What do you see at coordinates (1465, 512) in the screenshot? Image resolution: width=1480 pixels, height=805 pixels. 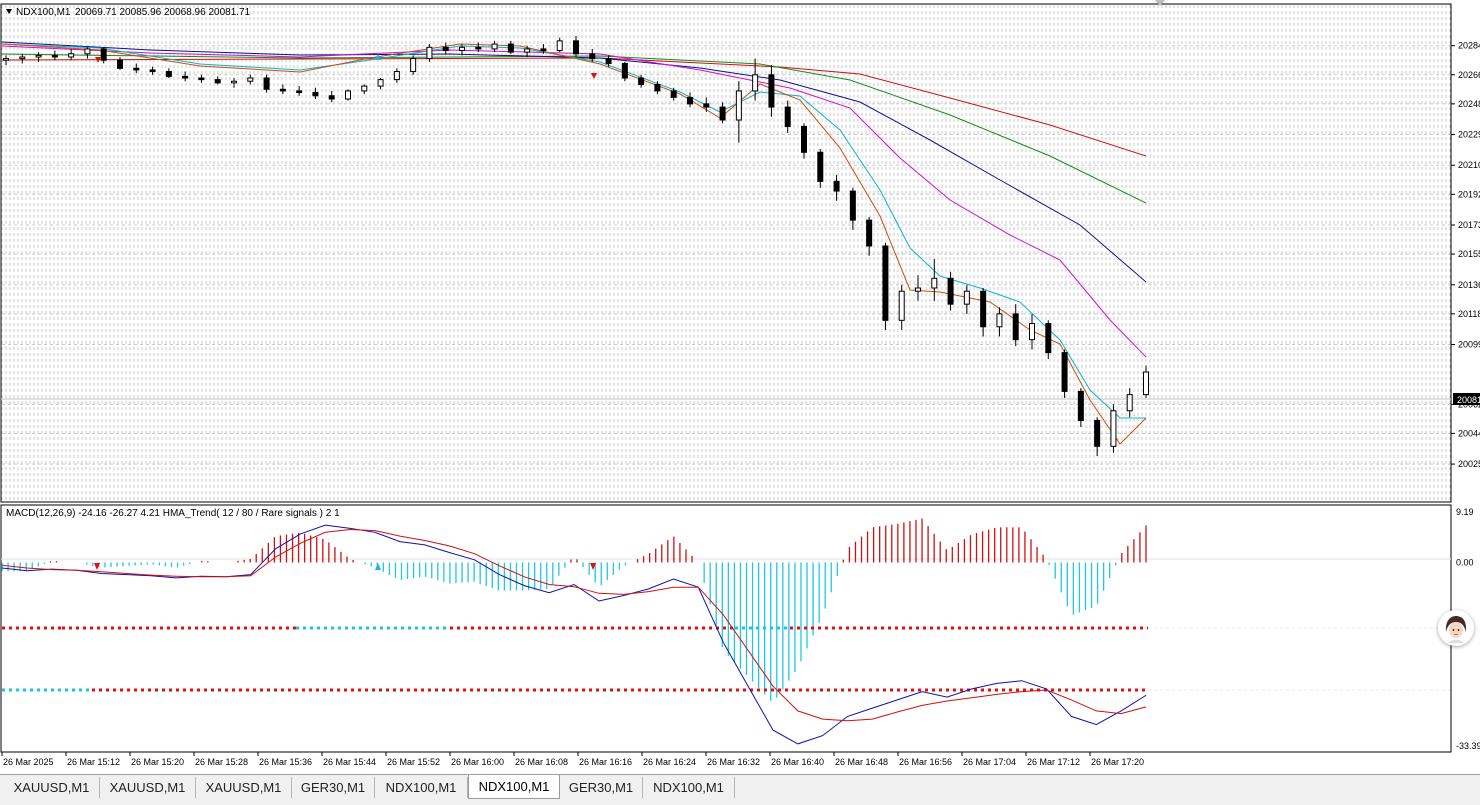 I see `macd-tick-label: 9.19` at bounding box center [1465, 512].